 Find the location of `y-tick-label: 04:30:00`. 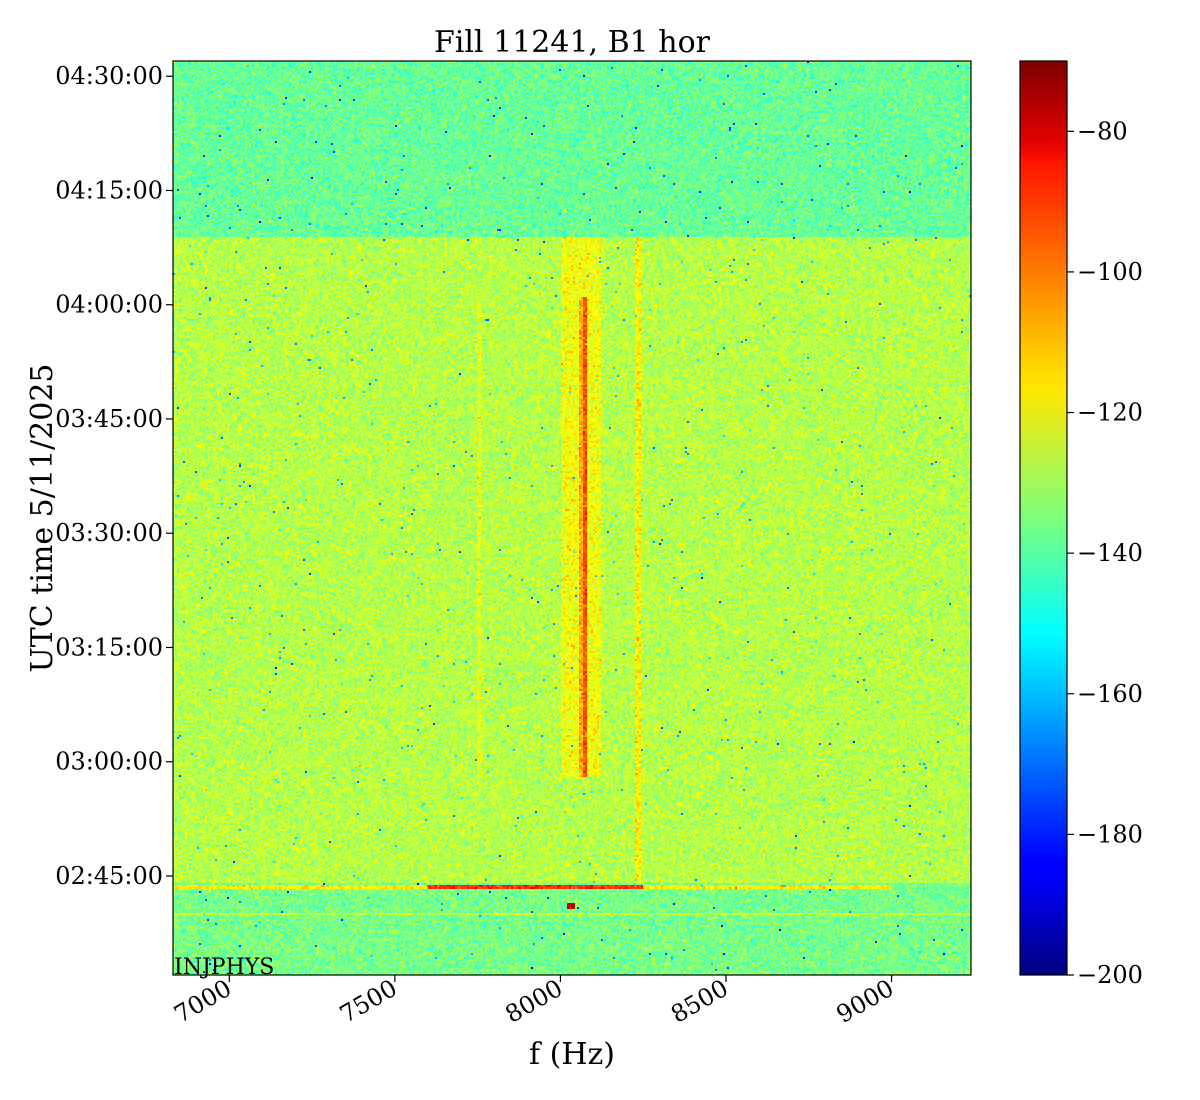

y-tick-label: 04:30:00 is located at coordinates (109, 76).